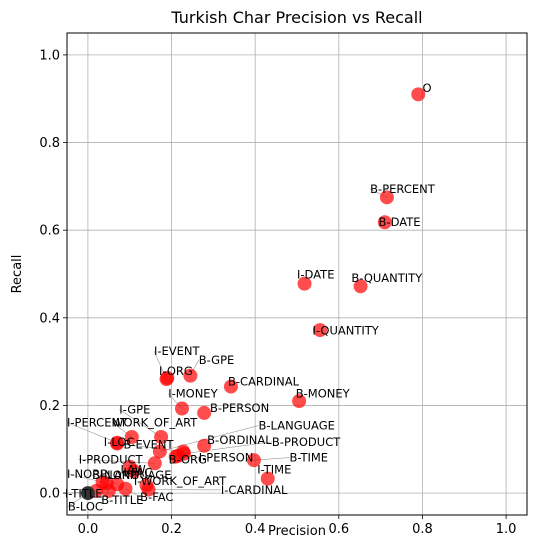 This screenshot has height=547, width=536. I want to click on data-label: I-TIME, so click(274, 469).